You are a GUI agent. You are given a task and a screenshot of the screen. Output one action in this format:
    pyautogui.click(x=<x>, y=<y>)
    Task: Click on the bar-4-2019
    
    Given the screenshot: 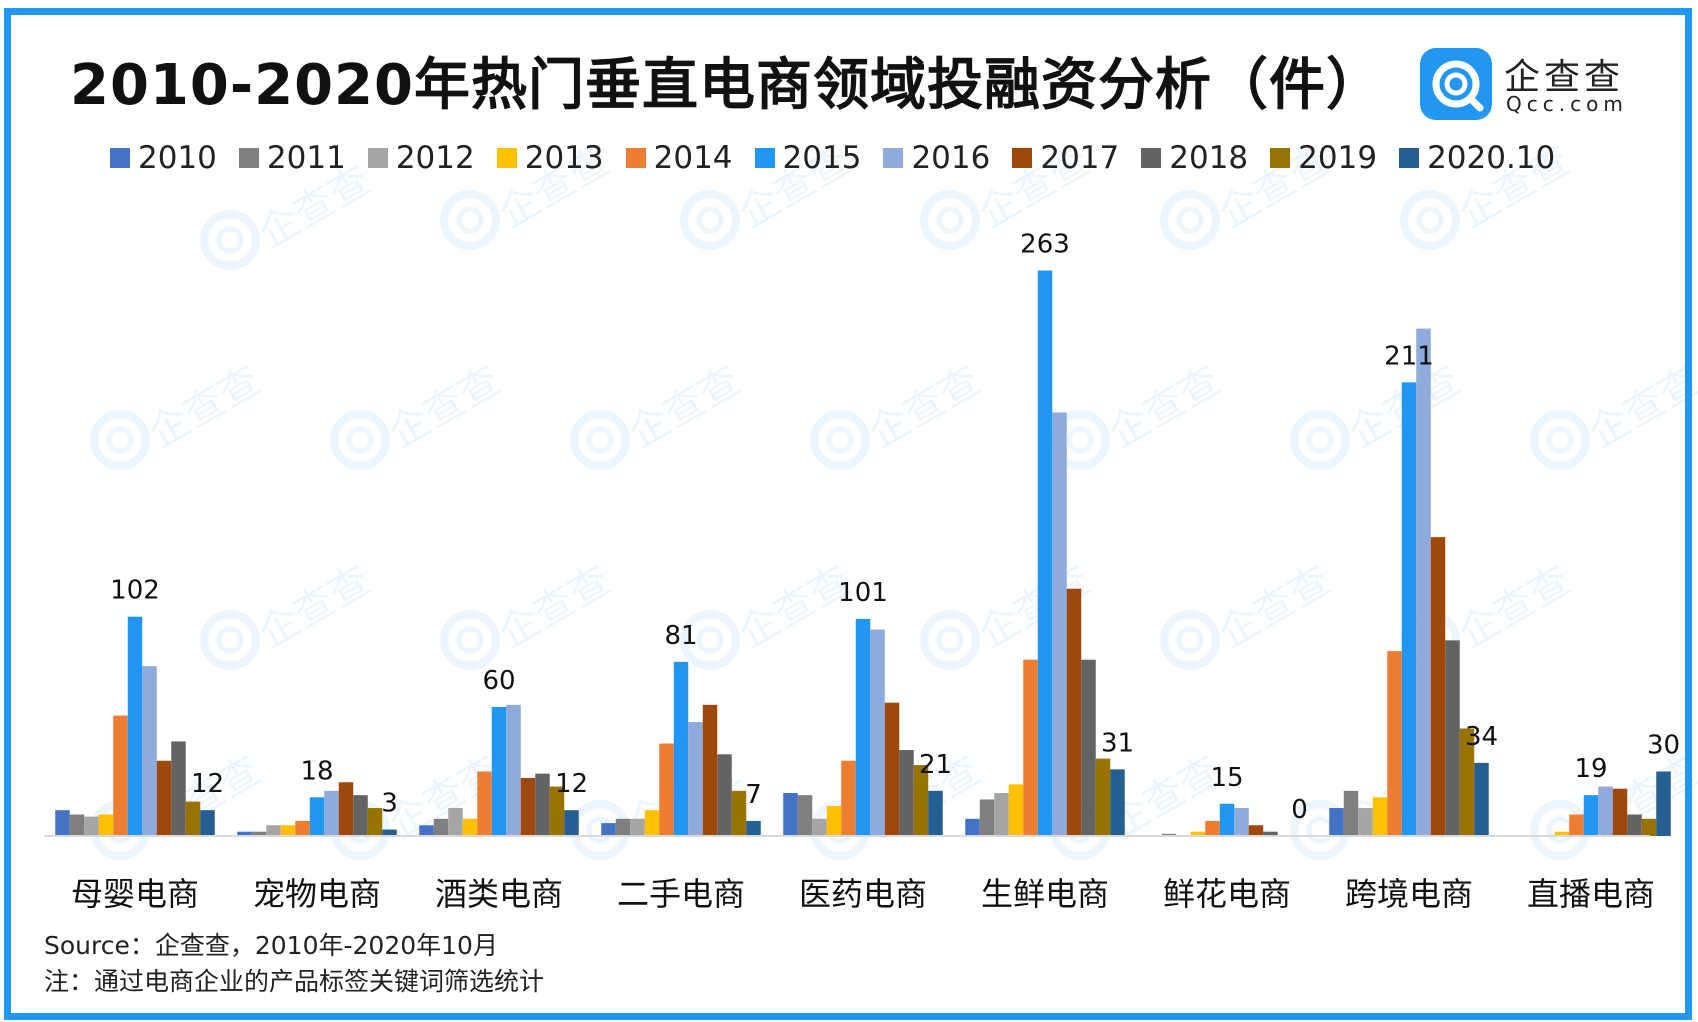 What is the action you would take?
    pyautogui.click(x=921, y=800)
    